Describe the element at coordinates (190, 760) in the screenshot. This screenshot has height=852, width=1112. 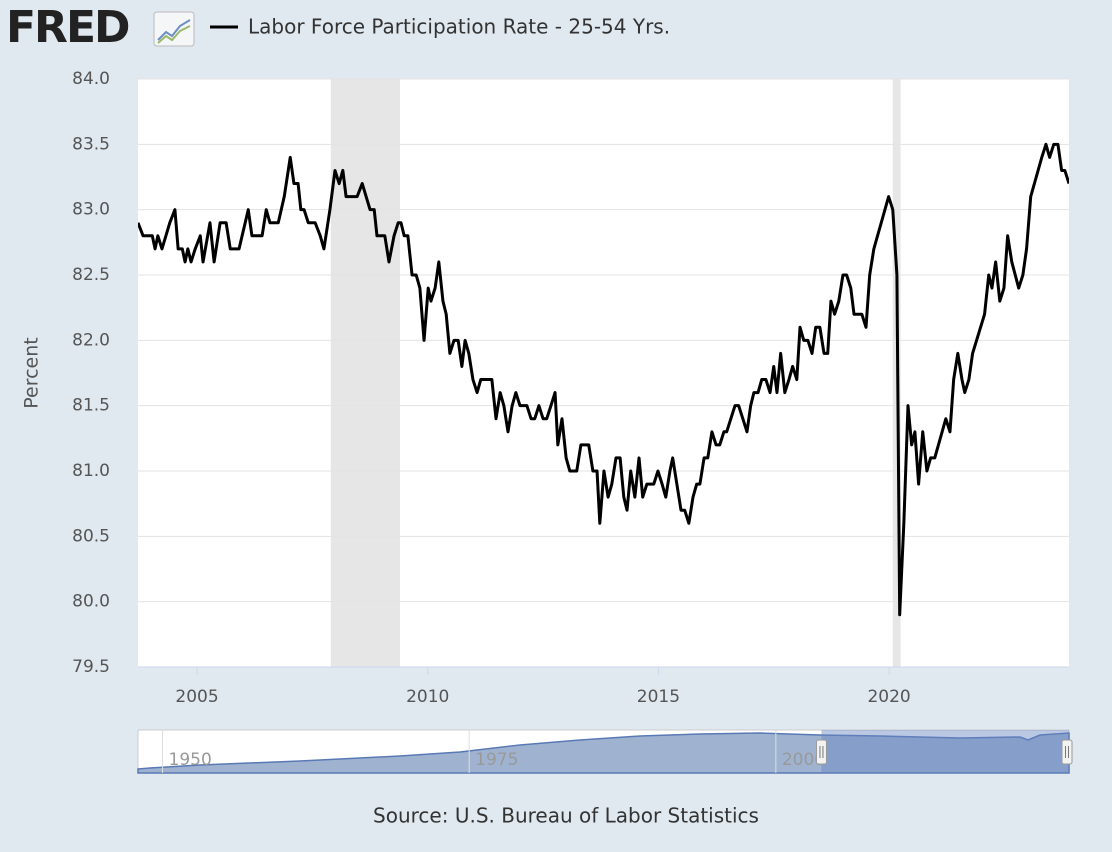
I see `navigator-tick-label: 1950` at that location.